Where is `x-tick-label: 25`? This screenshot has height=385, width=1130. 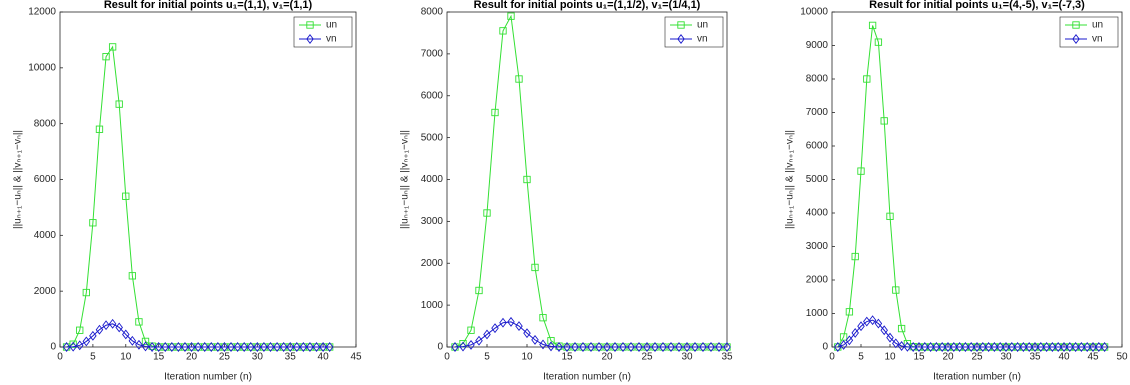 x-tick-label: 25 is located at coordinates (647, 357).